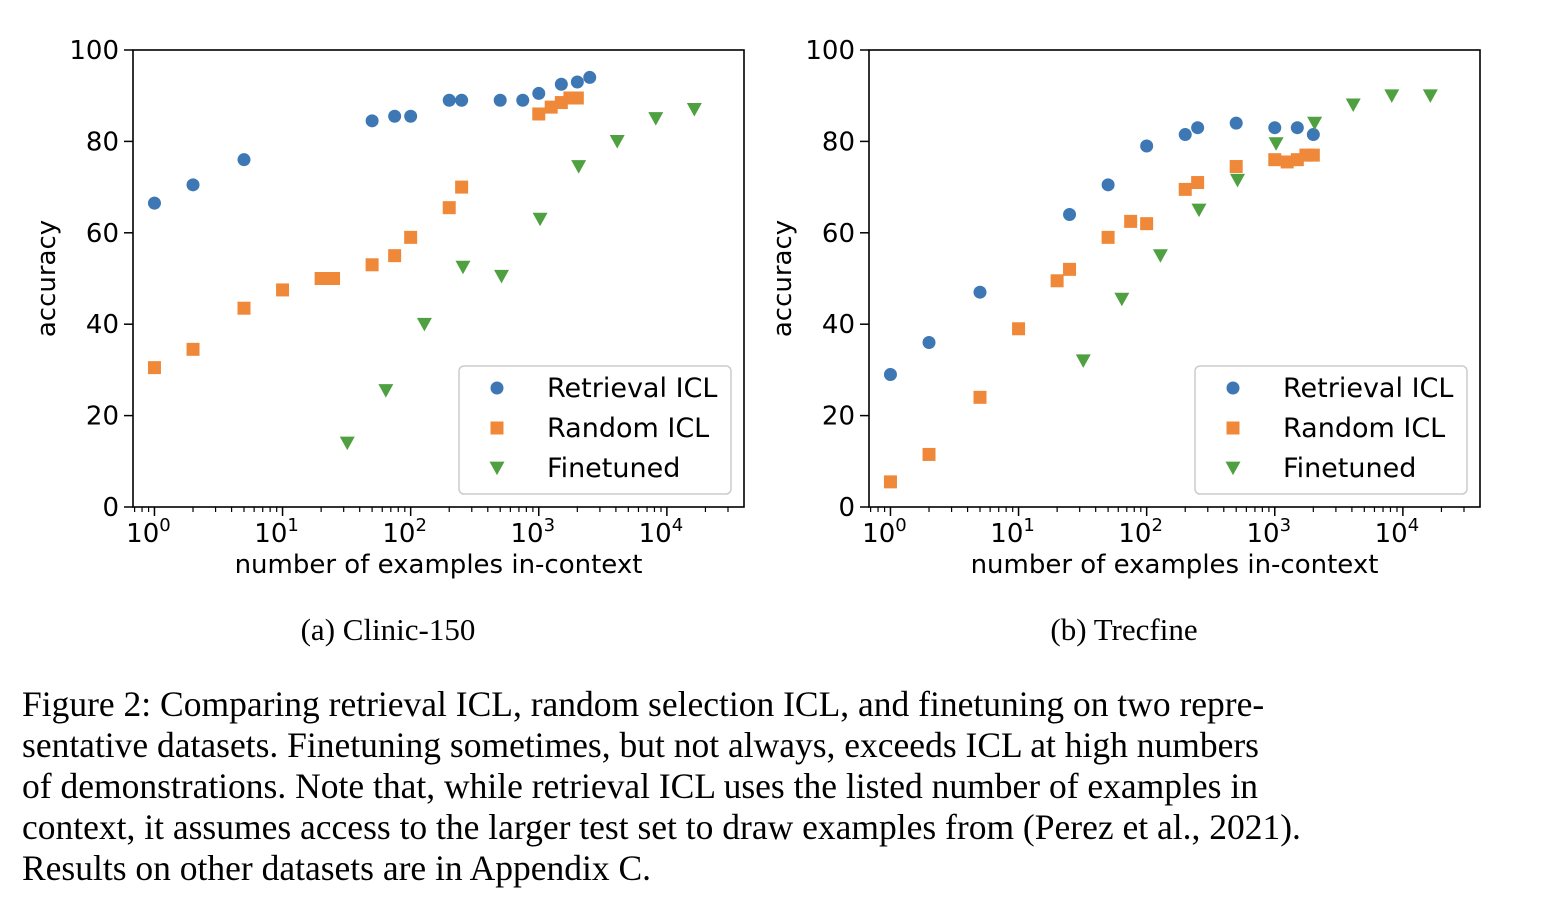 Image resolution: width=1558 pixels, height=922 pixels. Describe the element at coordinates (102, 325) in the screenshot. I see `y-tick-label: 40` at that location.